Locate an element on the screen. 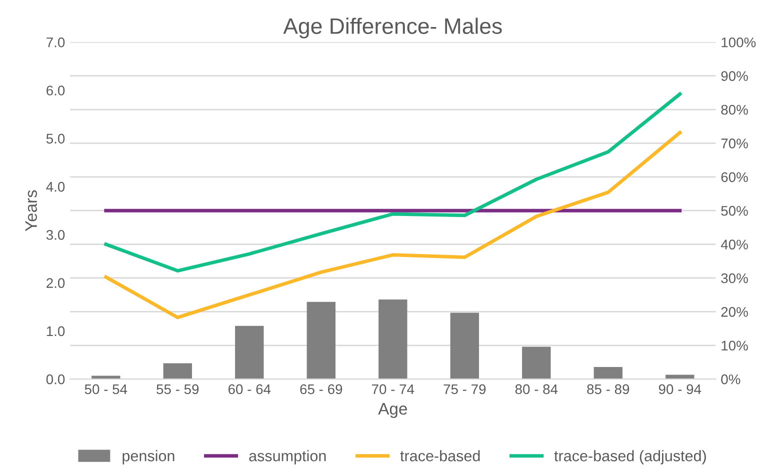 This screenshot has height=468, width=778. legend-label: assumption is located at coordinates (287, 457).